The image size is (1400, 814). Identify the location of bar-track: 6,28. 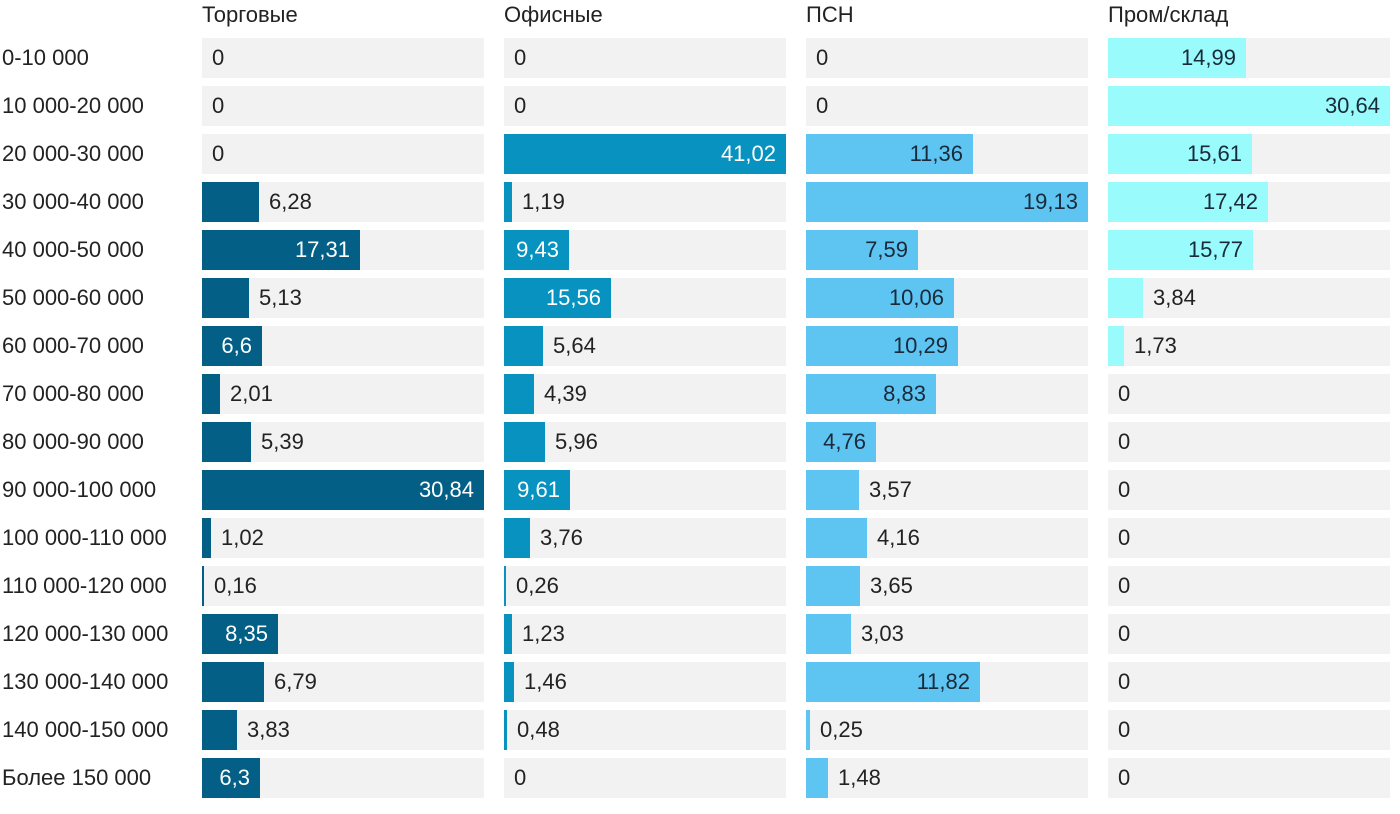
(343, 202).